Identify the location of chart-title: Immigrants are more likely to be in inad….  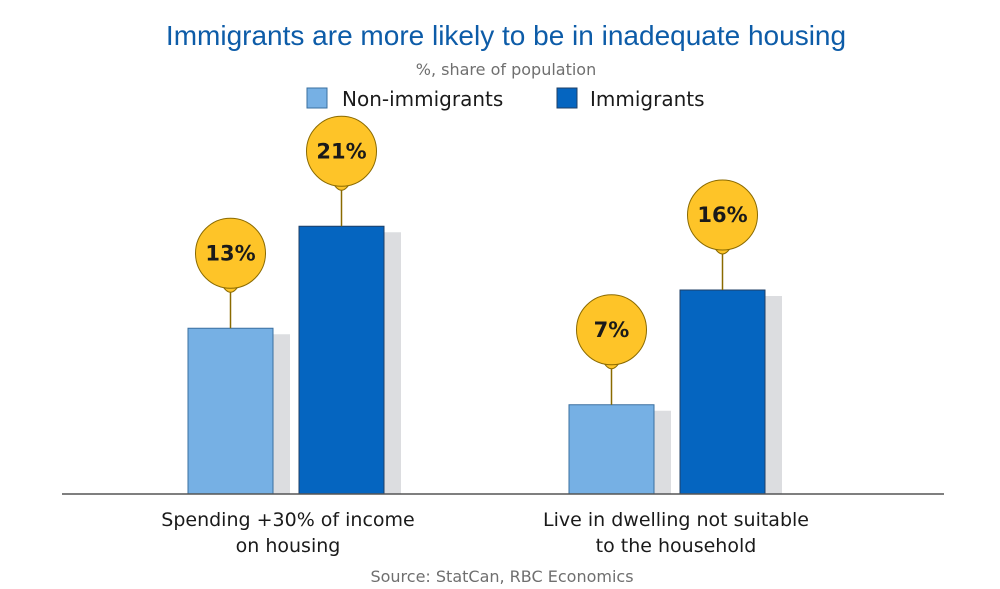
(506, 35).